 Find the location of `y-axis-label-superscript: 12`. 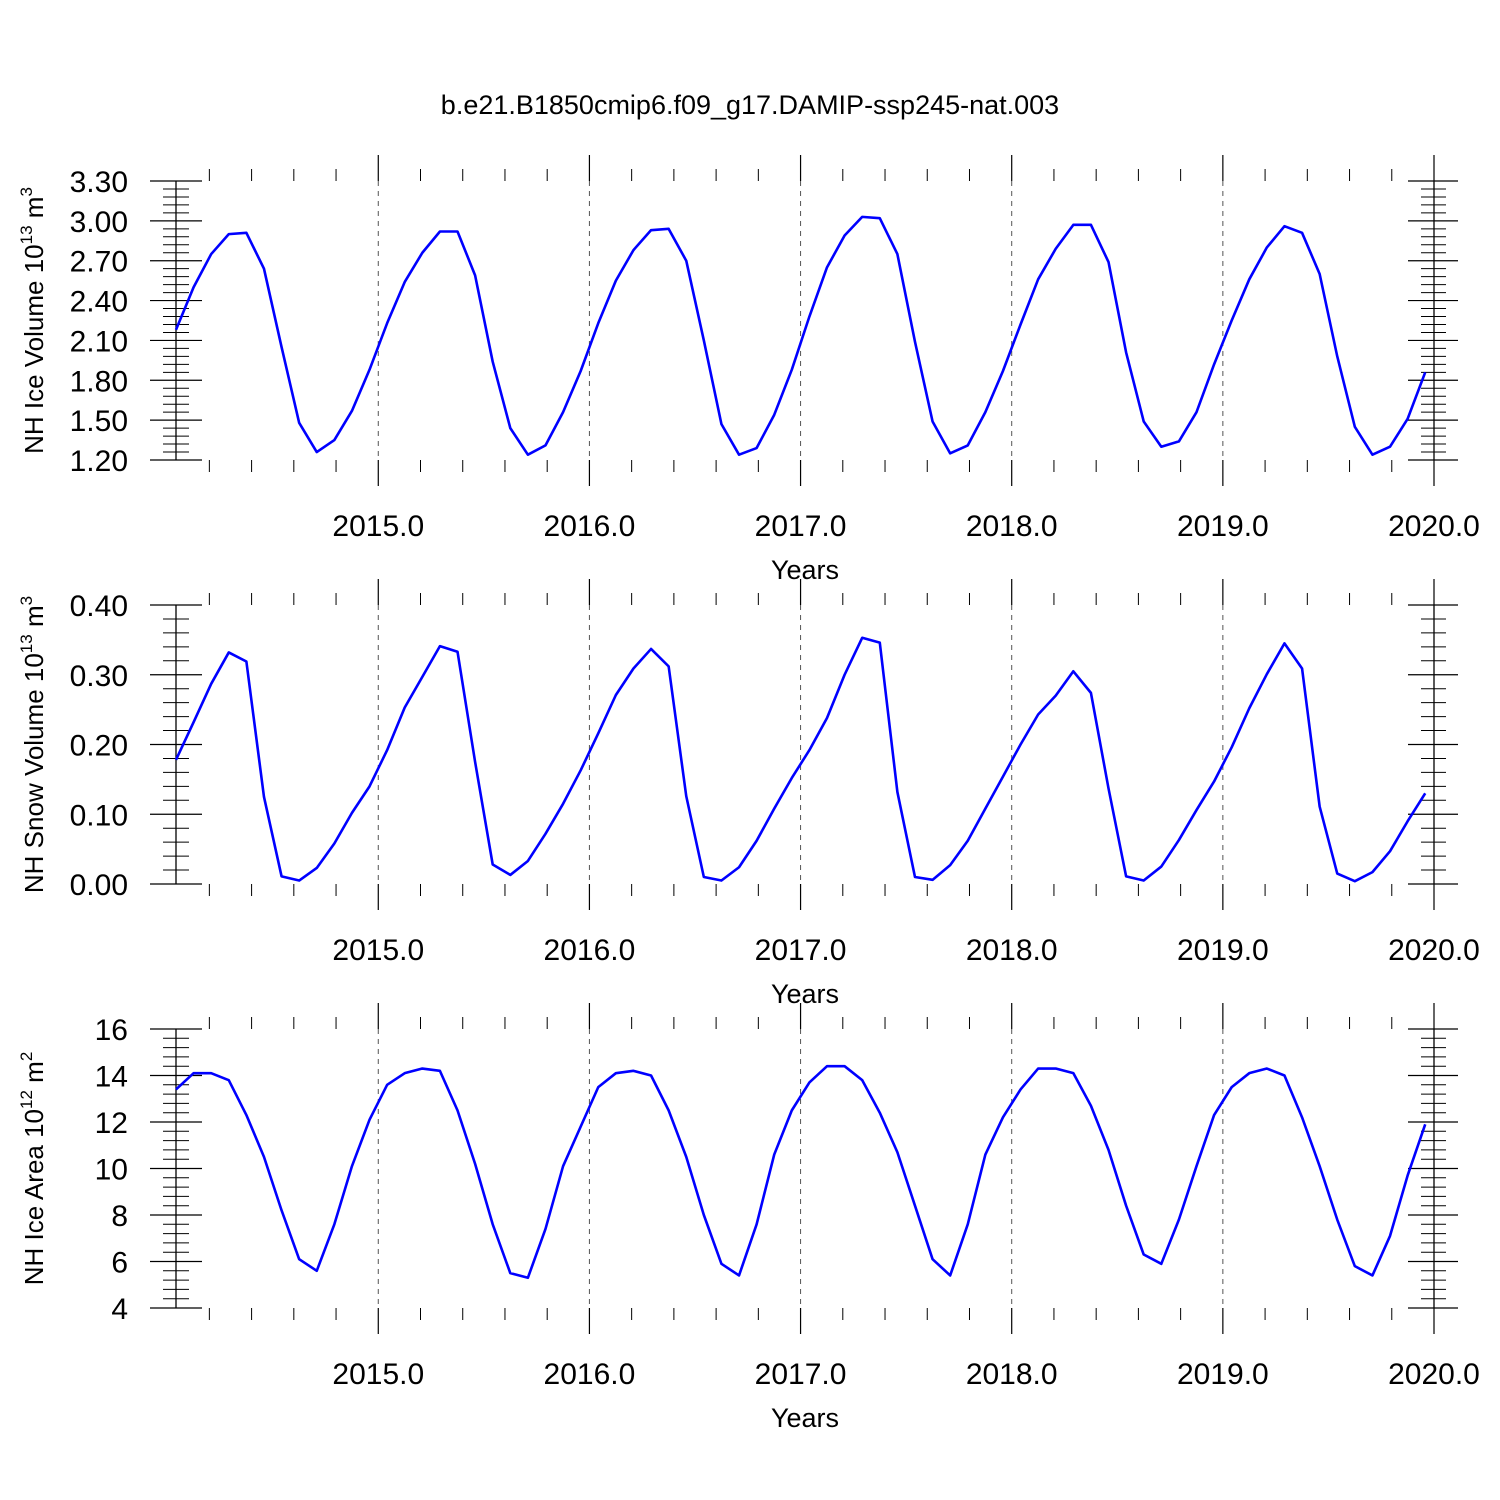

y-axis-label-superscript: 12 is located at coordinates (26, 1099).